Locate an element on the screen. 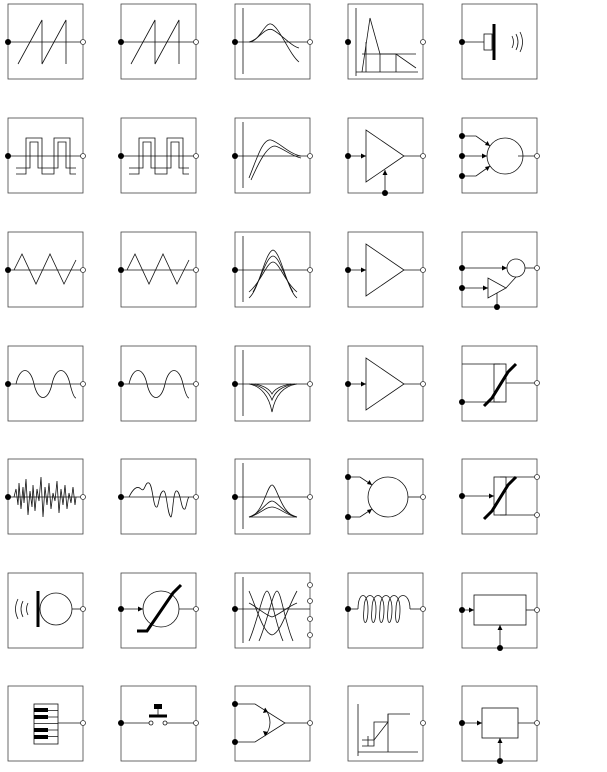 This screenshot has width=607, height=772. symbol-sine-wave-oscillator-a is located at coordinates (45, 383).